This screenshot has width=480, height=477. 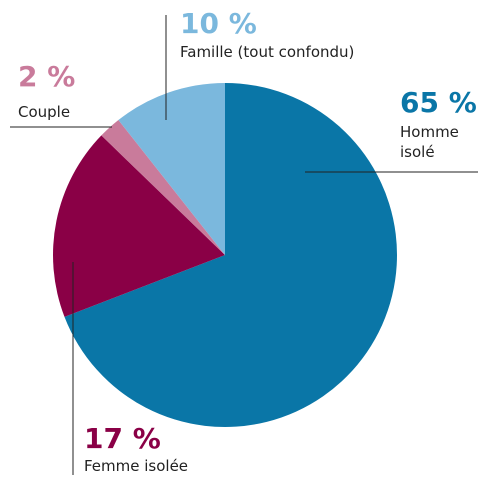 I want to click on value-label: 17 %, so click(x=122, y=438).